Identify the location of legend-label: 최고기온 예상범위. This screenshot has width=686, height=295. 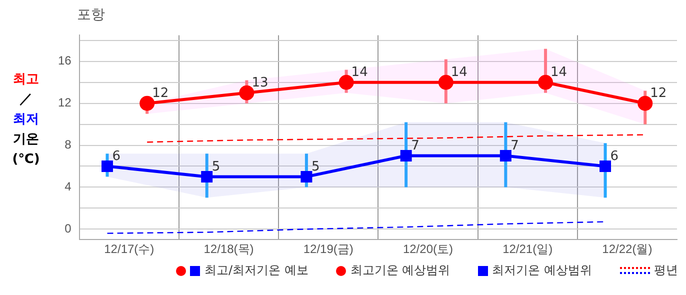
(400, 270).